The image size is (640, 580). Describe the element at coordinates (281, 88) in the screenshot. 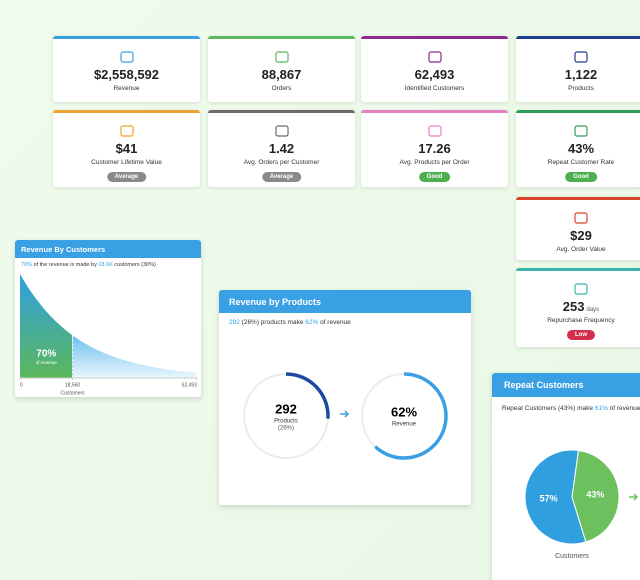

I see `kpi-label: Orders` at that location.